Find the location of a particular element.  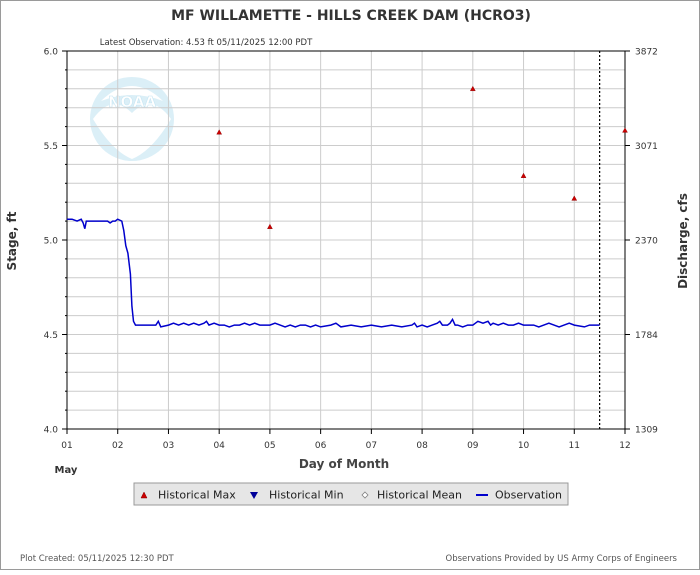

legend-item-historical-max: Historical Max is located at coordinates (188, 495).